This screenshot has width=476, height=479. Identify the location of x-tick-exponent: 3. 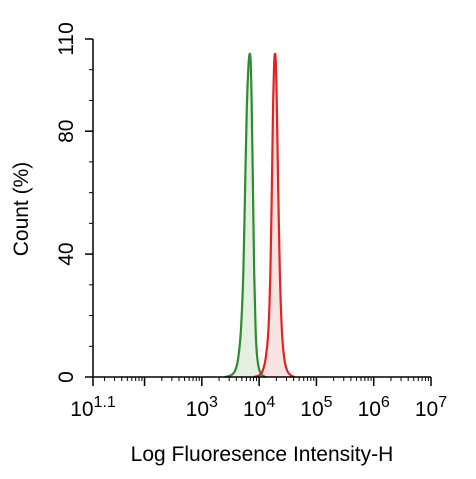
(213, 402).